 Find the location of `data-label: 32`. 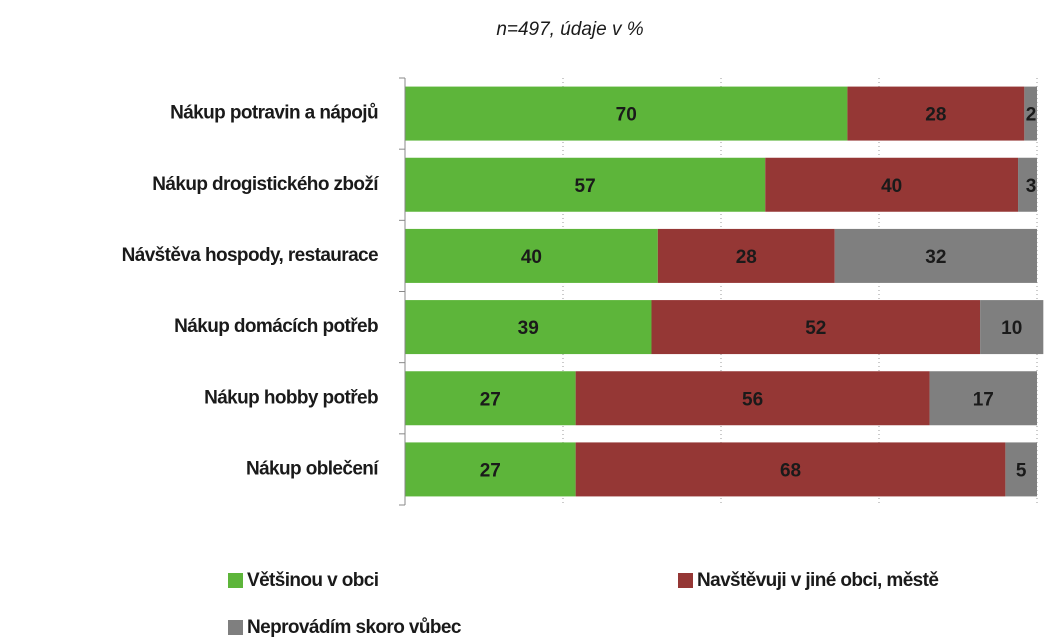

data-label: 32 is located at coordinates (935, 257).